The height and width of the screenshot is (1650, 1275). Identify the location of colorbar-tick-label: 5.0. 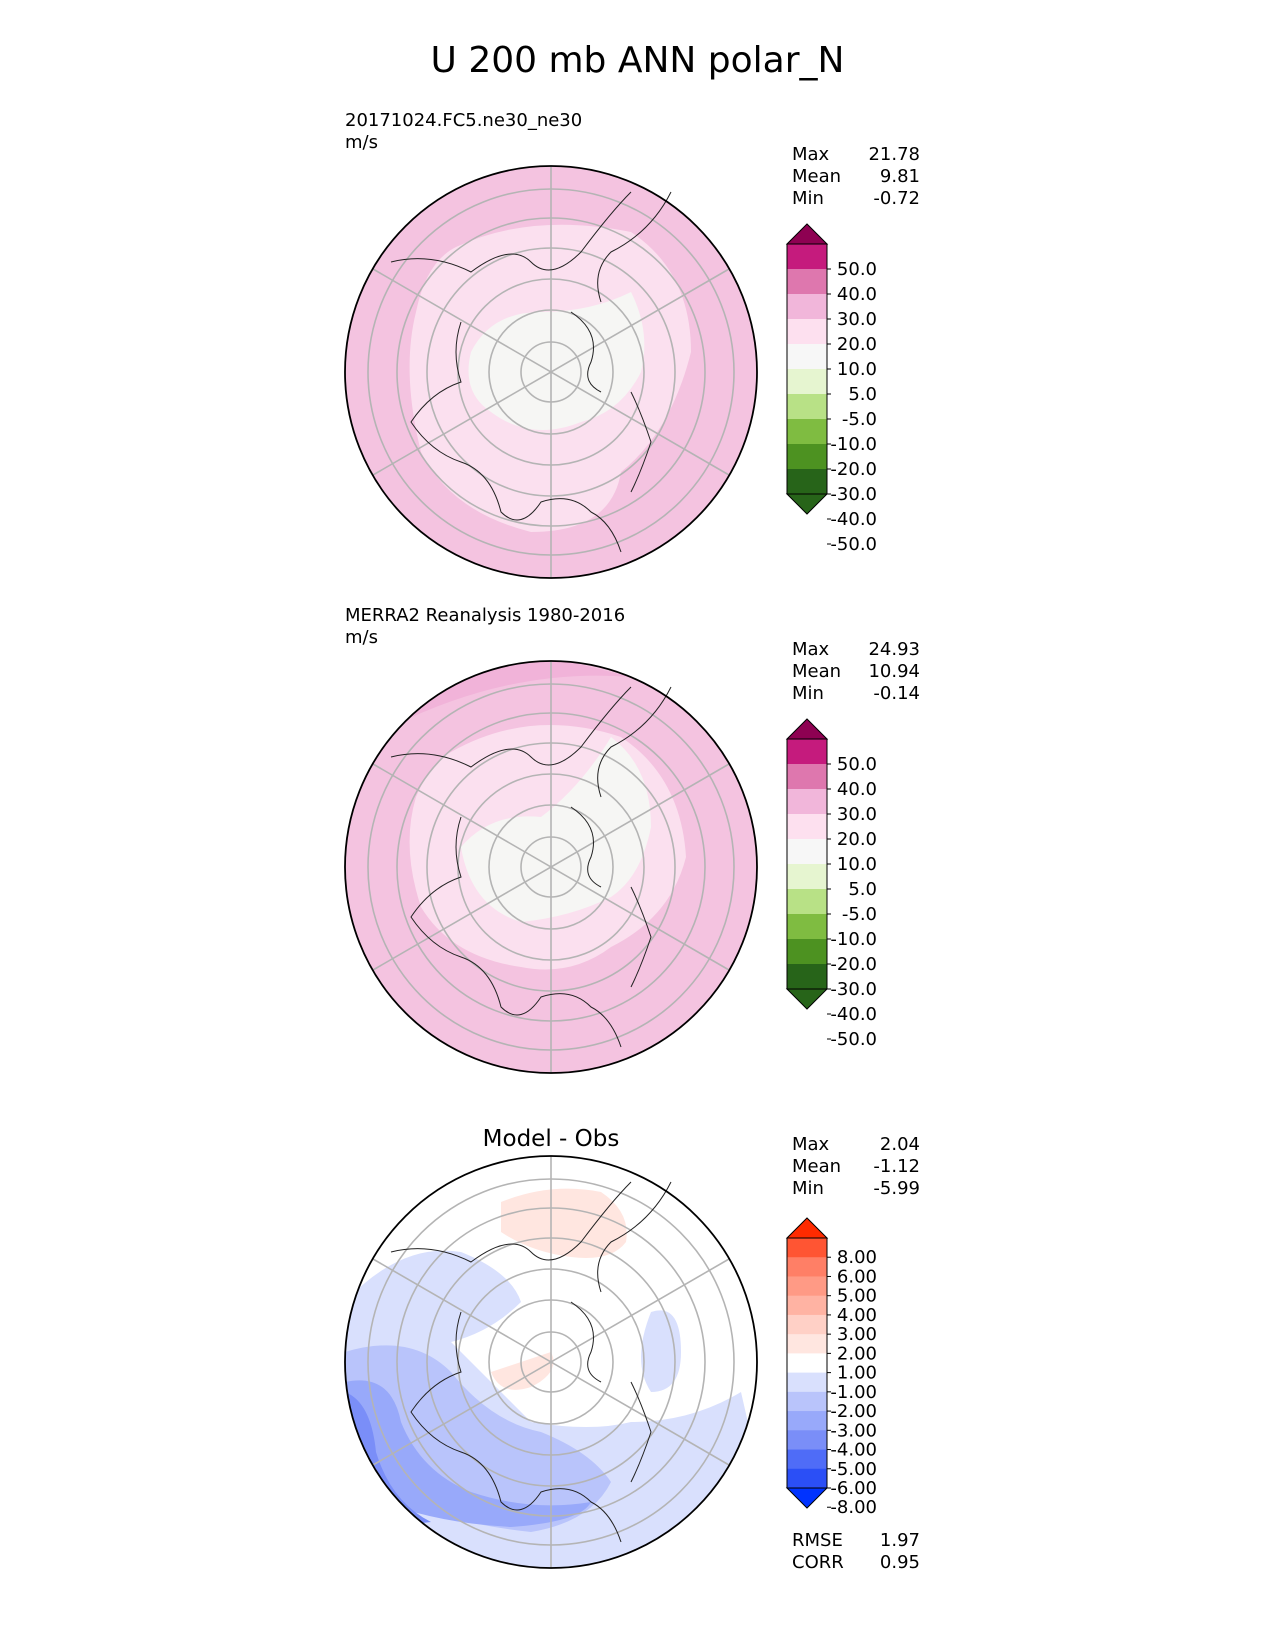
(862, 394).